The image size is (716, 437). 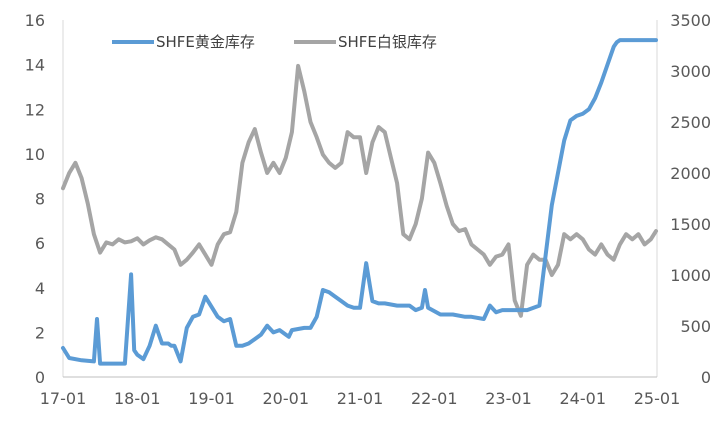 I want to click on legend-label-gold: SHFE黄金库存, so click(x=205, y=42).